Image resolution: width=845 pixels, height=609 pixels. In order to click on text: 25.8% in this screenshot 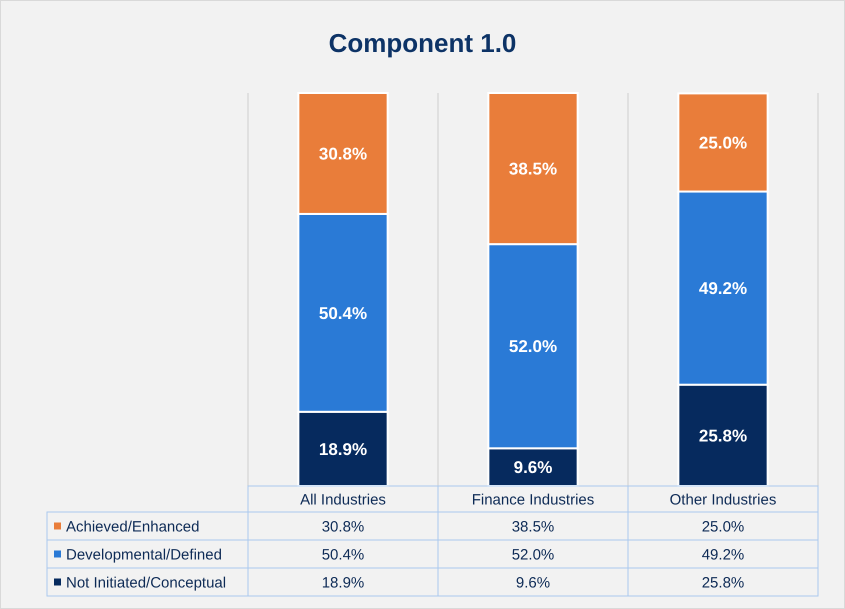, I will do `click(723, 436)`.